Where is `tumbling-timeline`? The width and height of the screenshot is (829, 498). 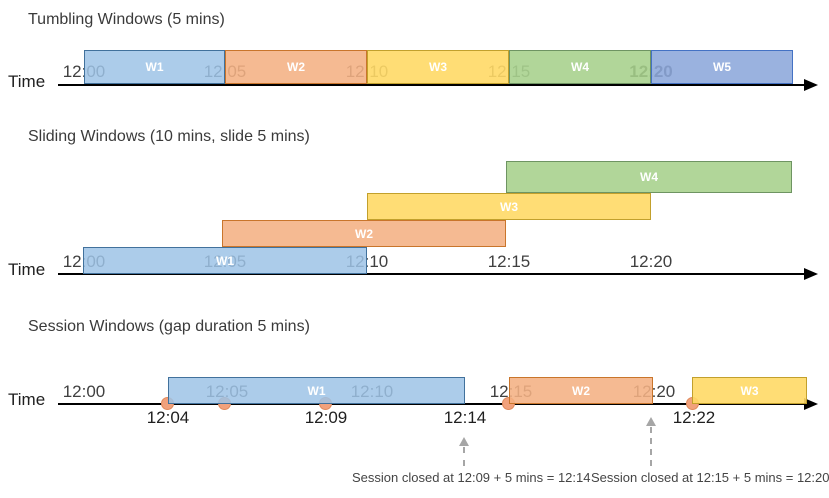
tumbling-timeline is located at coordinates (432, 85).